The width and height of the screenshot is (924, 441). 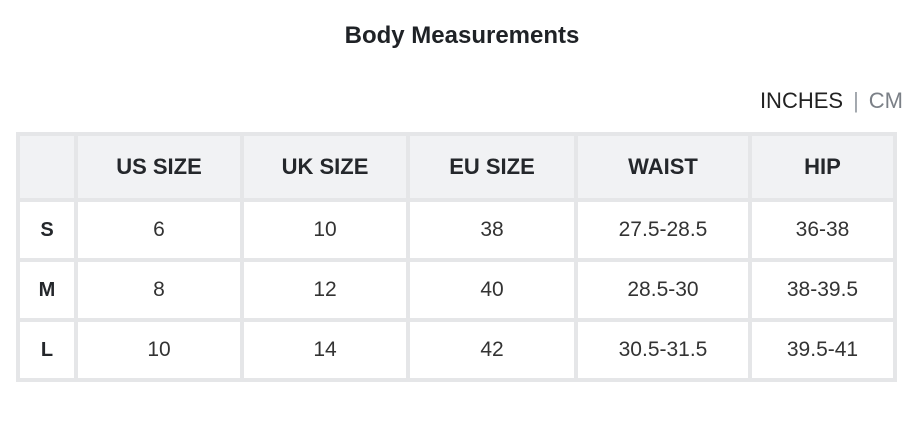 I want to click on table-row: S 6 10 38 27.5-28.5 36-38, so click(x=456, y=230).